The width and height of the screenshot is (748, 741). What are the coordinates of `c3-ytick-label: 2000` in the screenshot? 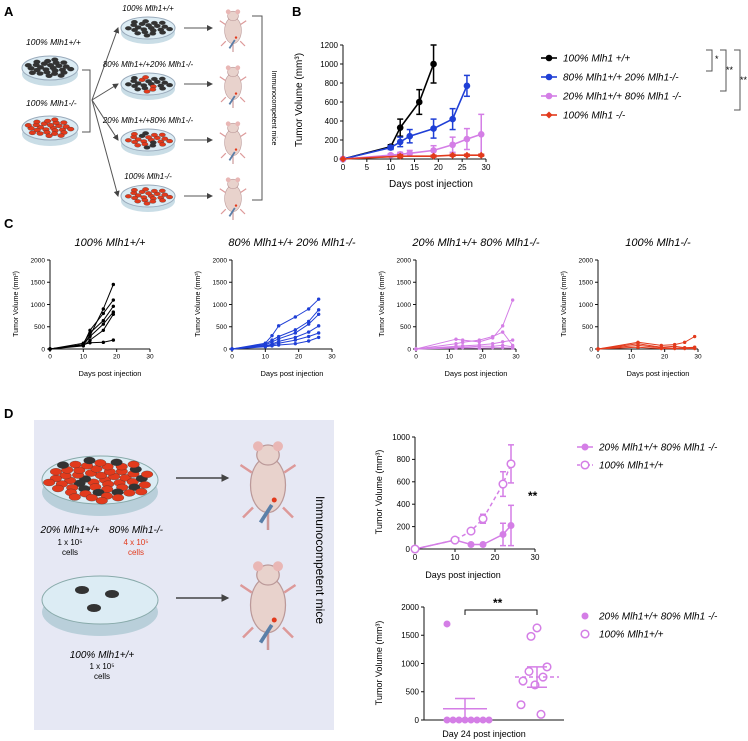 It's located at (586, 260).